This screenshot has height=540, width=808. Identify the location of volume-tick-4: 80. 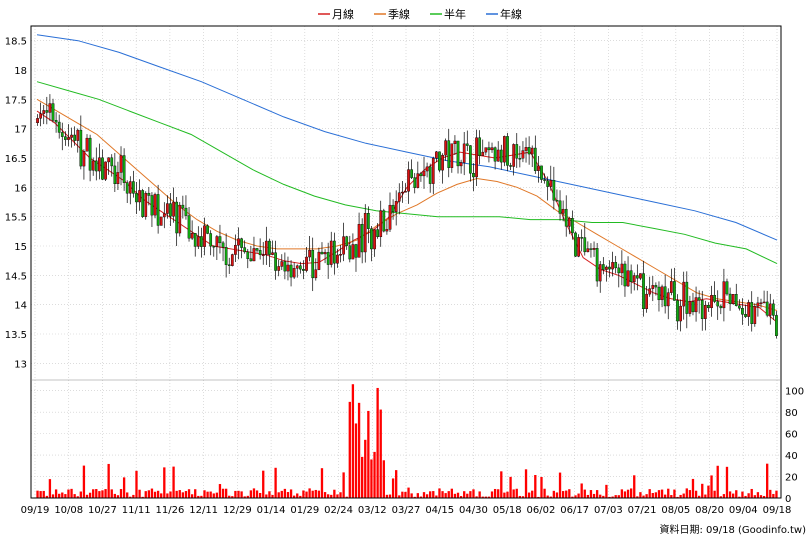
(791, 413).